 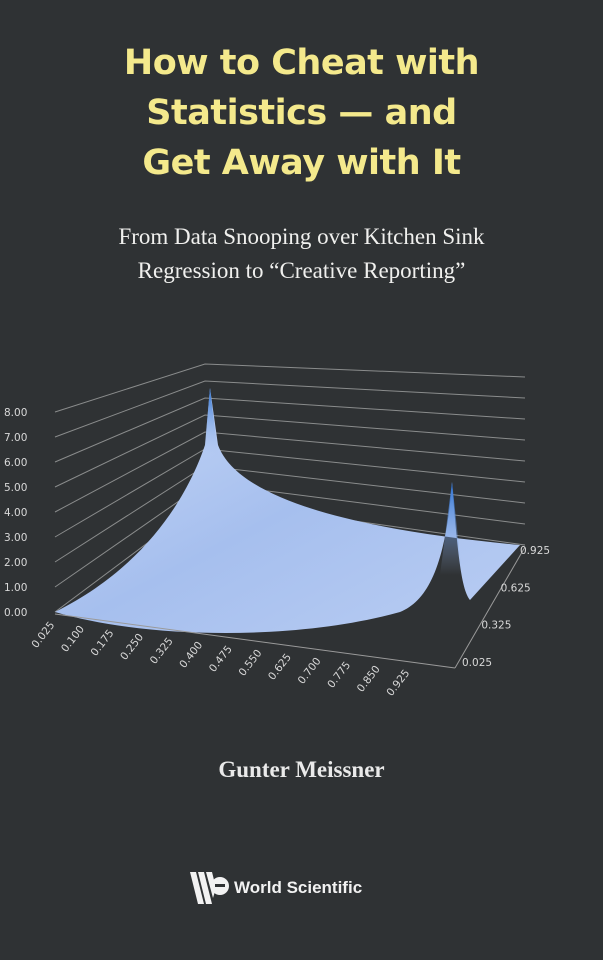 What do you see at coordinates (15, 588) in the screenshot?
I see `z-tick-label: 1.00` at bounding box center [15, 588].